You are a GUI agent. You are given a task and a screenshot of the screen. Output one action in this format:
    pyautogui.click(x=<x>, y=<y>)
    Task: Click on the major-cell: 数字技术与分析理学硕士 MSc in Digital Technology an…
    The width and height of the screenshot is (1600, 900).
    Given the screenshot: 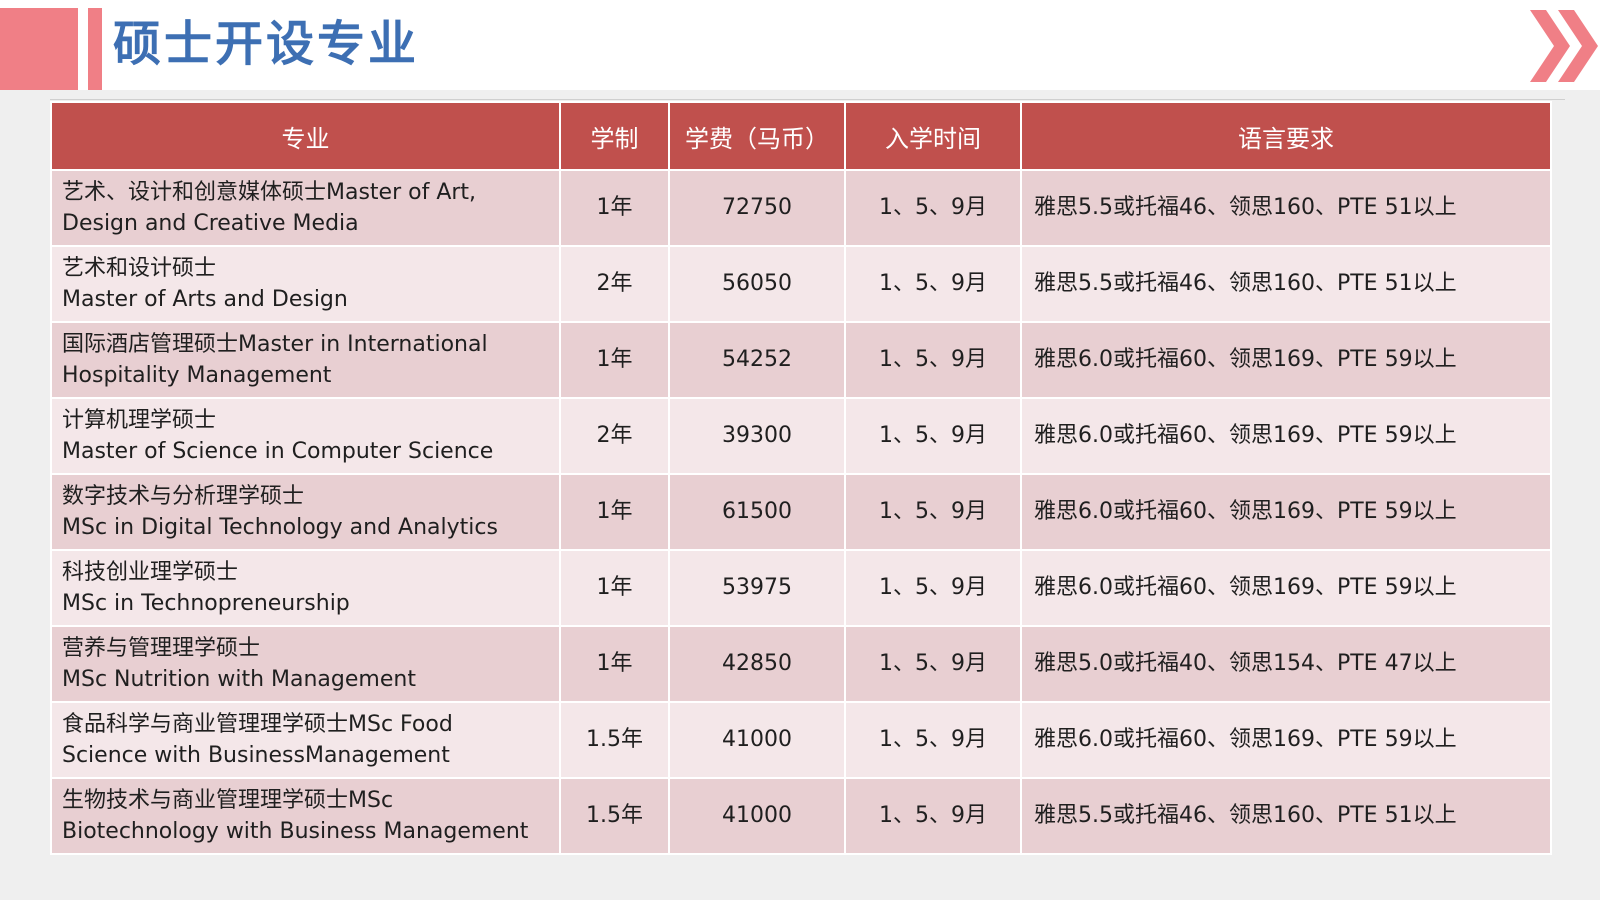 What is the action you would take?
    pyautogui.click(x=305, y=512)
    